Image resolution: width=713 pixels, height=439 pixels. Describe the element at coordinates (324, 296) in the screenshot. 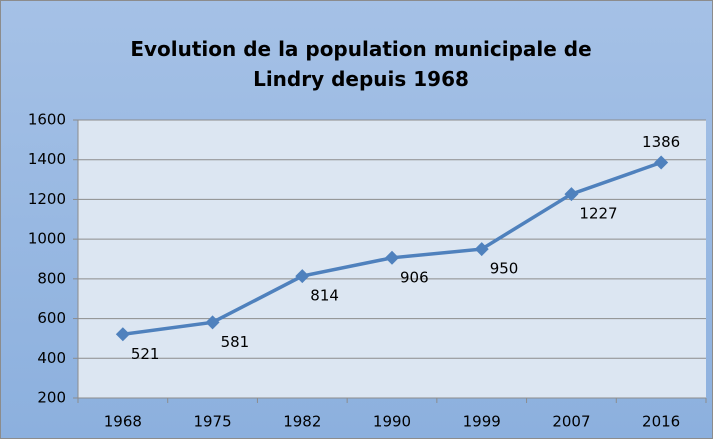

I see `data-label: 814` at that location.